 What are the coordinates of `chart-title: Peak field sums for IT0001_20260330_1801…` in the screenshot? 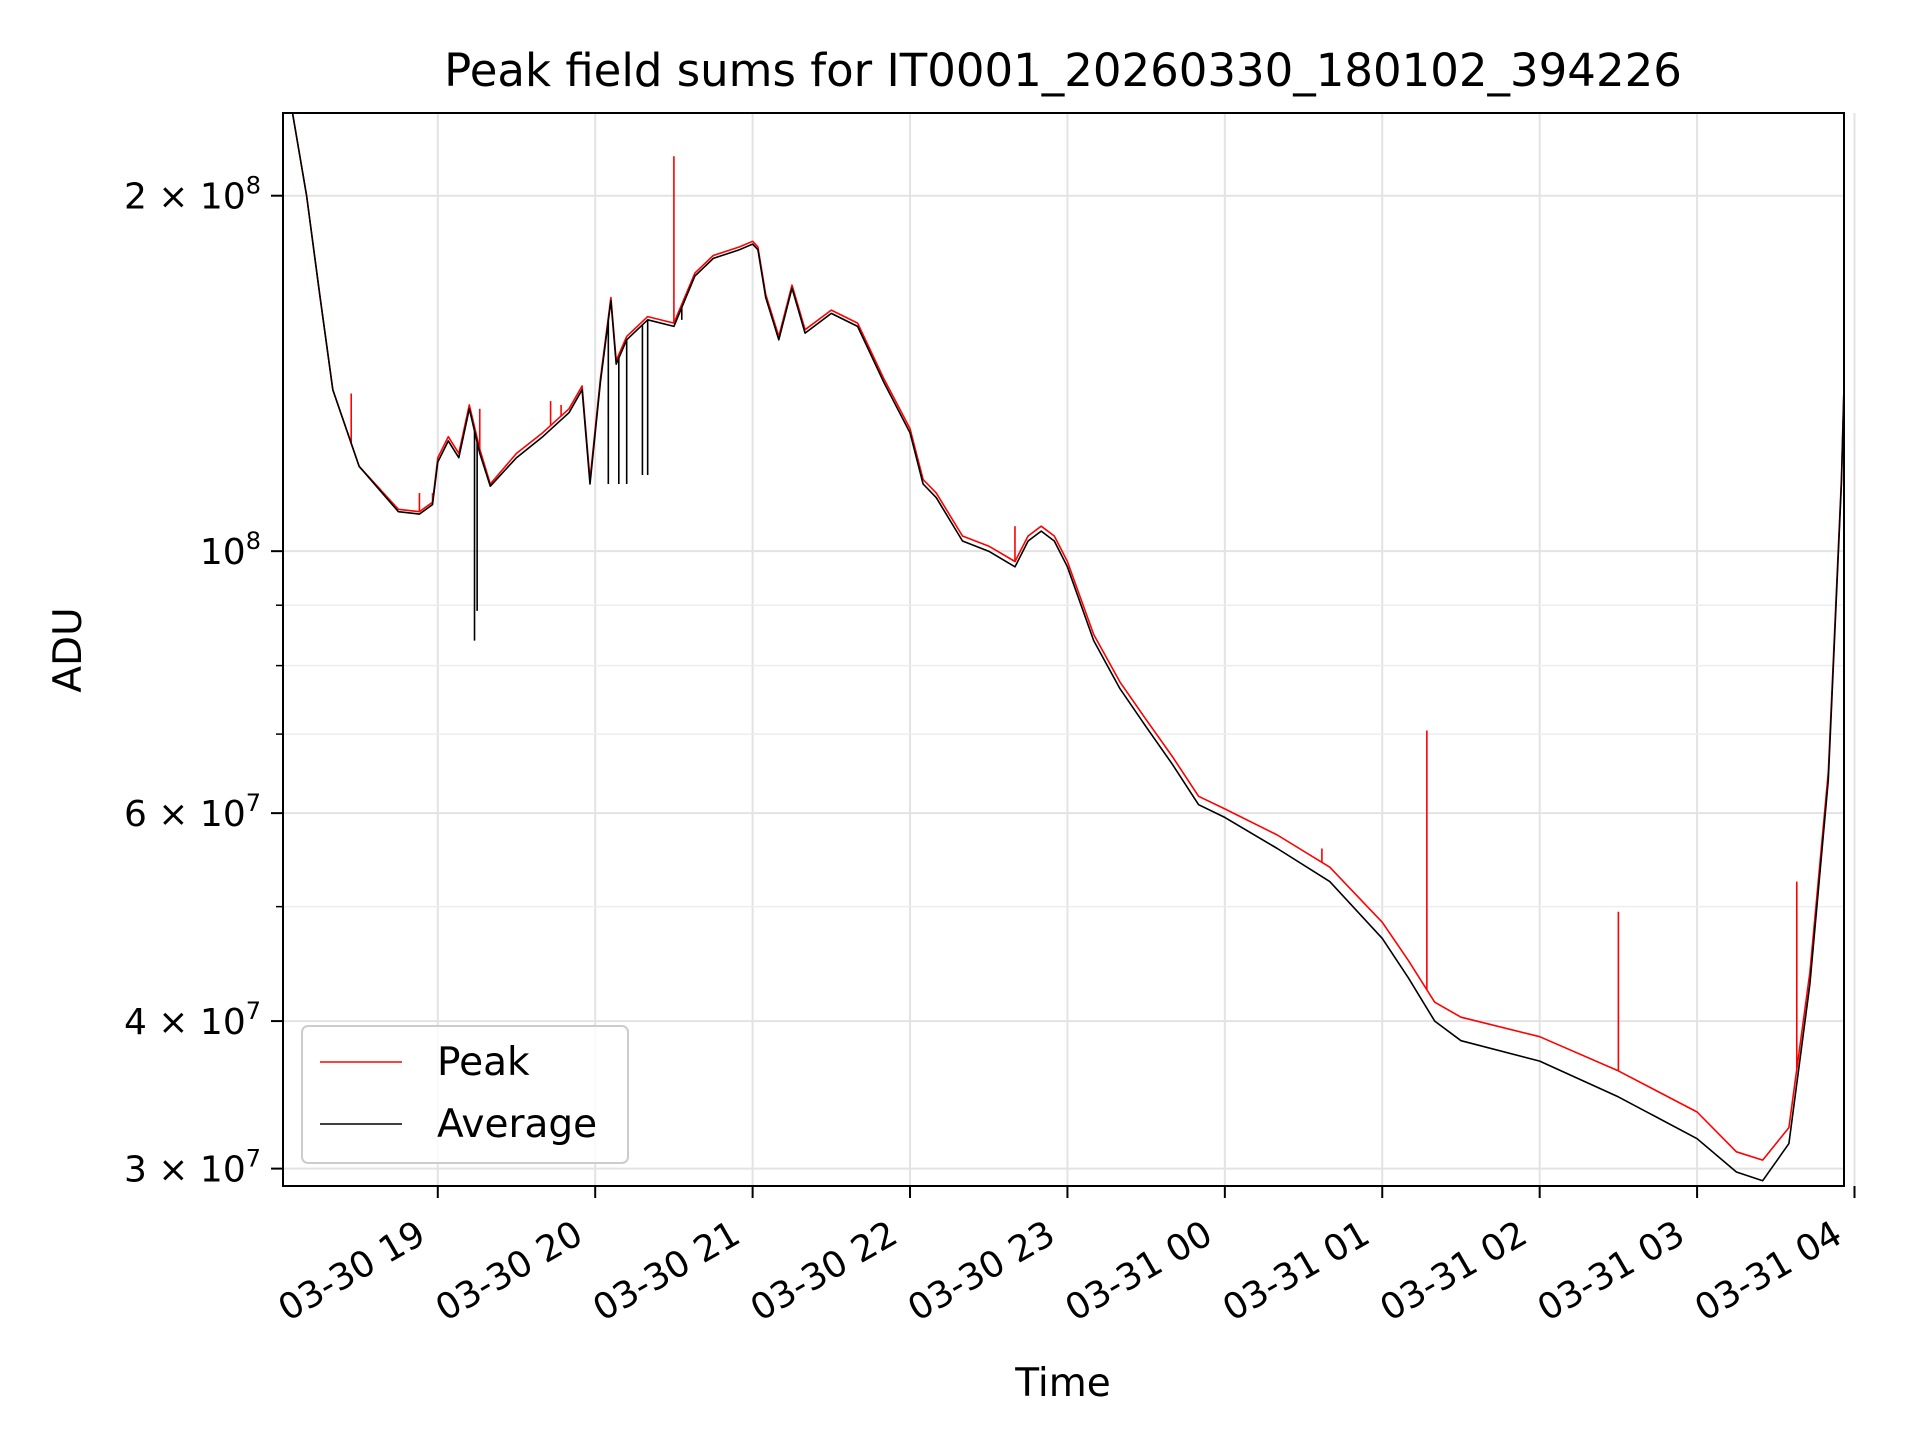 It's located at (1063, 70).